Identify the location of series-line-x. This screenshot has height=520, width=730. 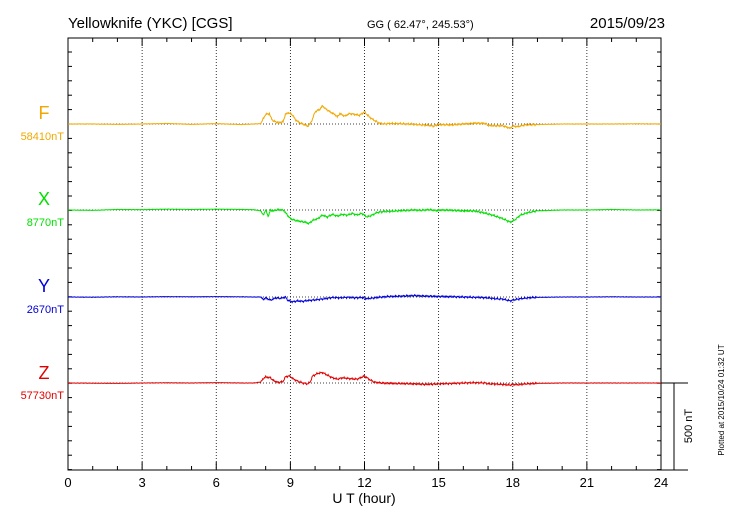
(364, 216).